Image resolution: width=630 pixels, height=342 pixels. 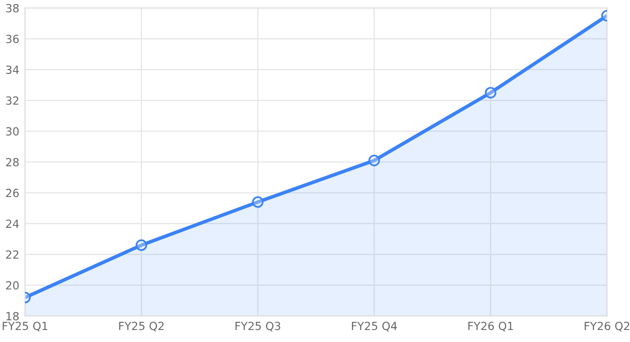 I want to click on x-tick-label: FY26 Q2, so click(x=607, y=327).